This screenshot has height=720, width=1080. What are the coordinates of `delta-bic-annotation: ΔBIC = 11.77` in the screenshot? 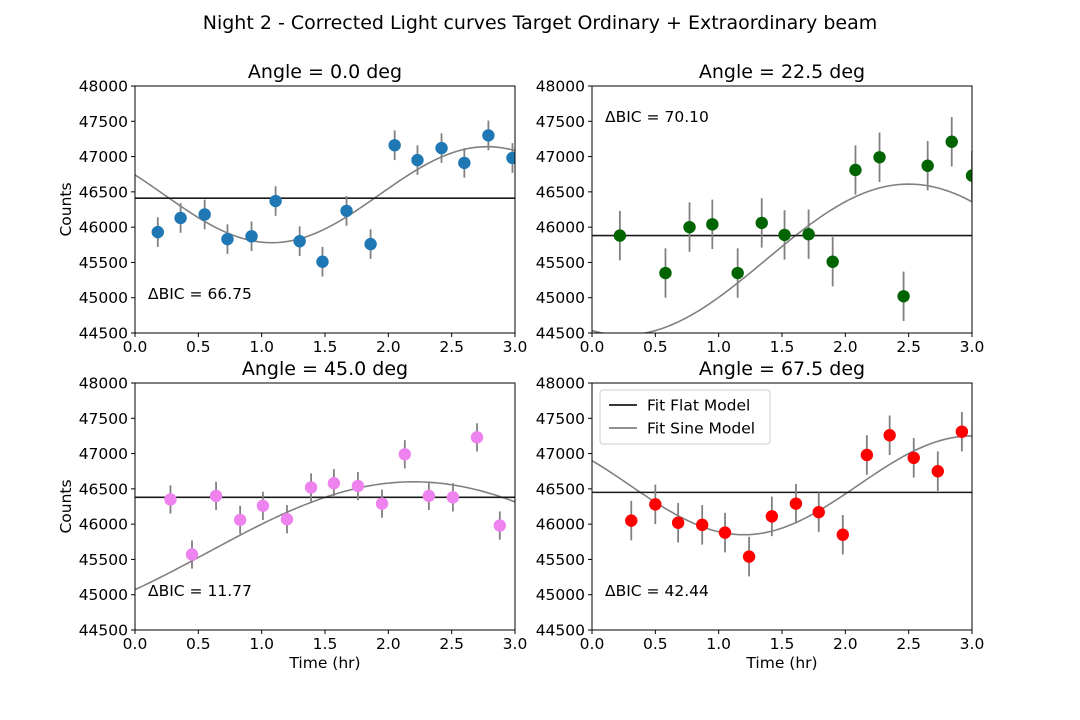 It's located at (200, 591).